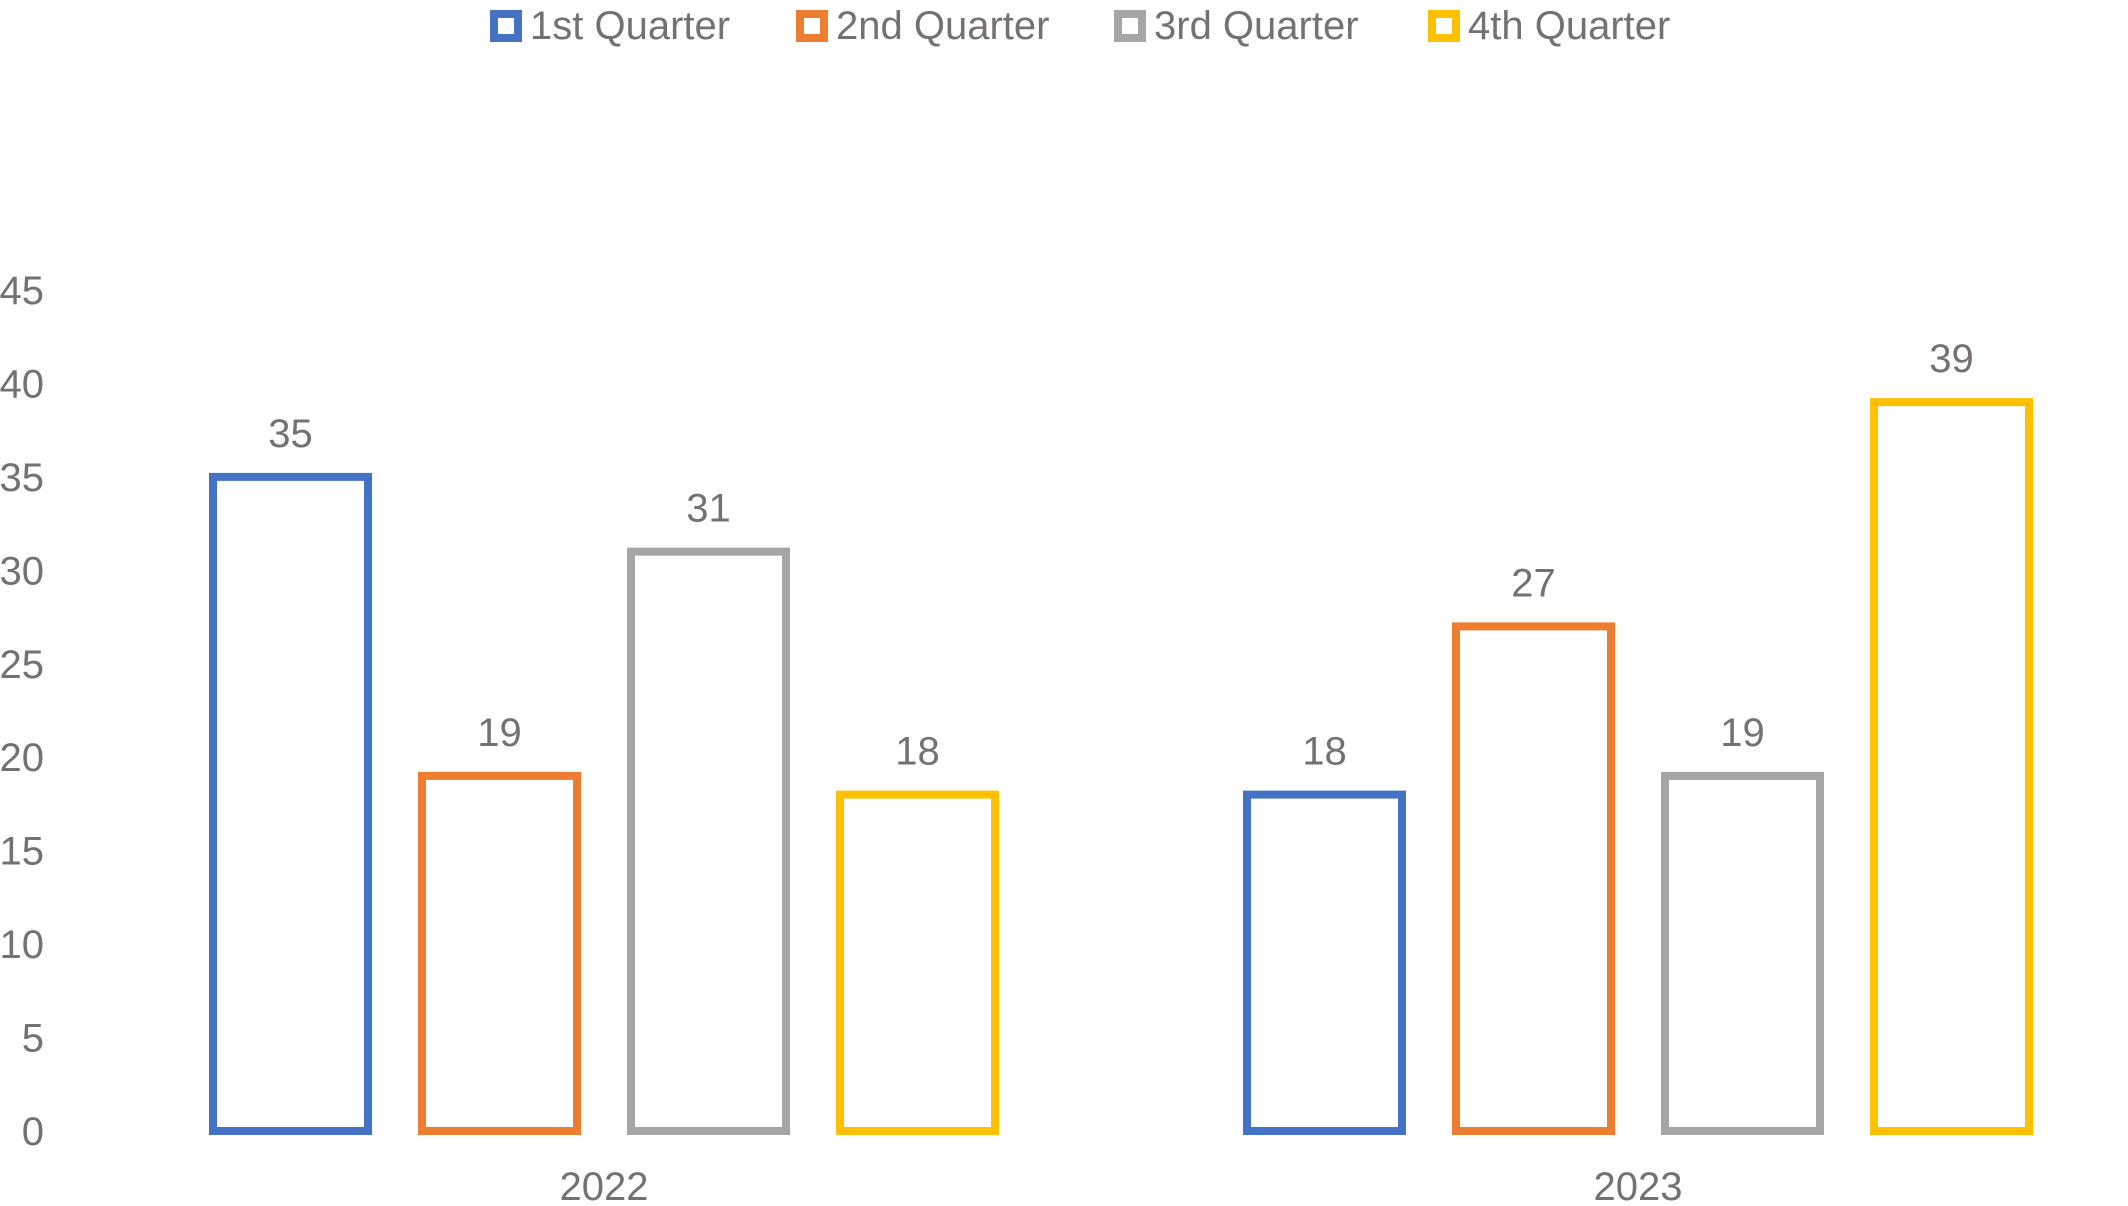 The image size is (2128, 1206). What do you see at coordinates (22, 665) in the screenshot?
I see `y-tick-label: 25` at bounding box center [22, 665].